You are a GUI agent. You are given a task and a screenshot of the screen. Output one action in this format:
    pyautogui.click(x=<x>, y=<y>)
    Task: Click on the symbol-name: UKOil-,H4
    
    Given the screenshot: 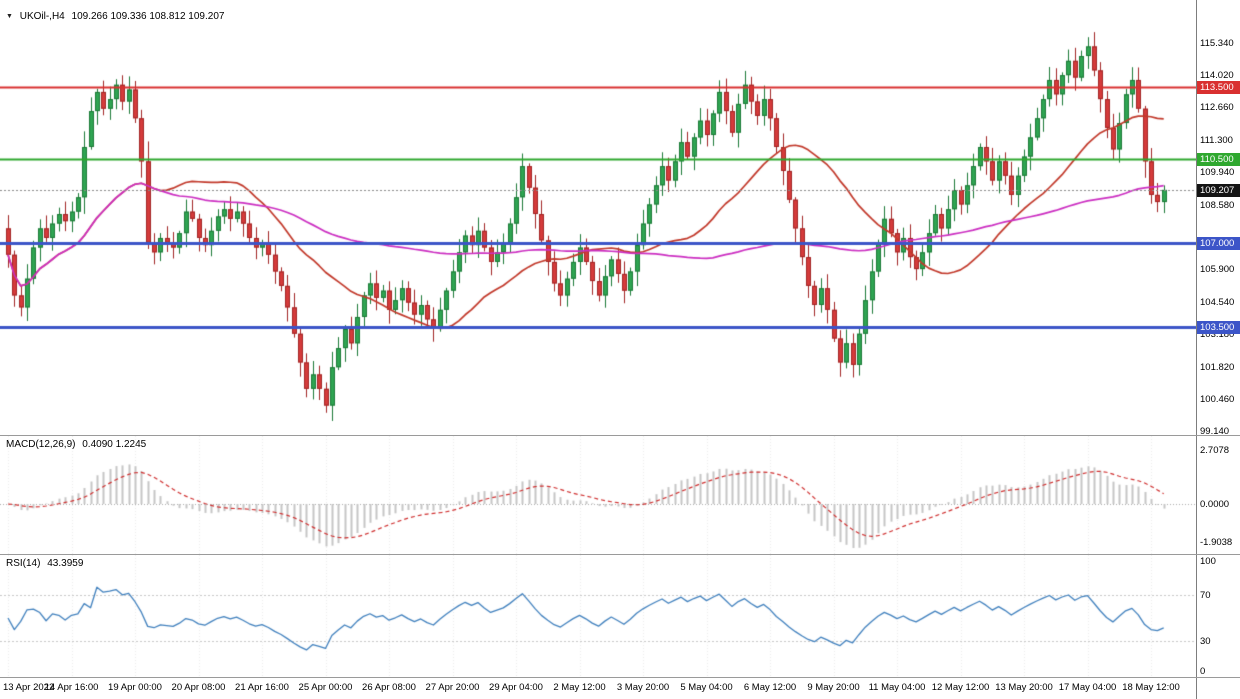 What is the action you would take?
    pyautogui.click(x=42, y=16)
    